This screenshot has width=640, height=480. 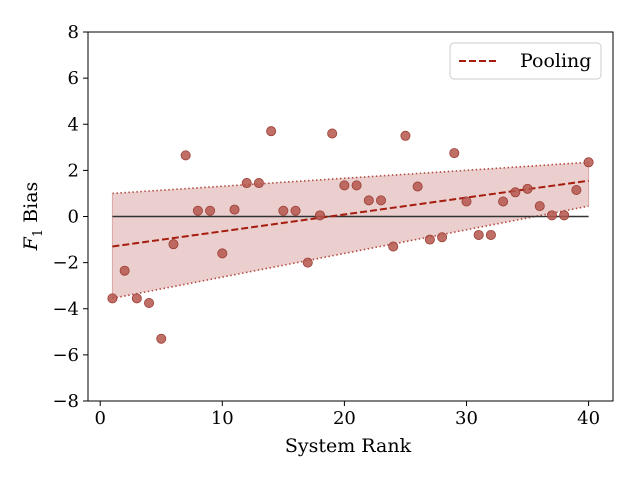 What do you see at coordinates (73, 170) in the screenshot?
I see `y-tick-label-2: 2` at bounding box center [73, 170].